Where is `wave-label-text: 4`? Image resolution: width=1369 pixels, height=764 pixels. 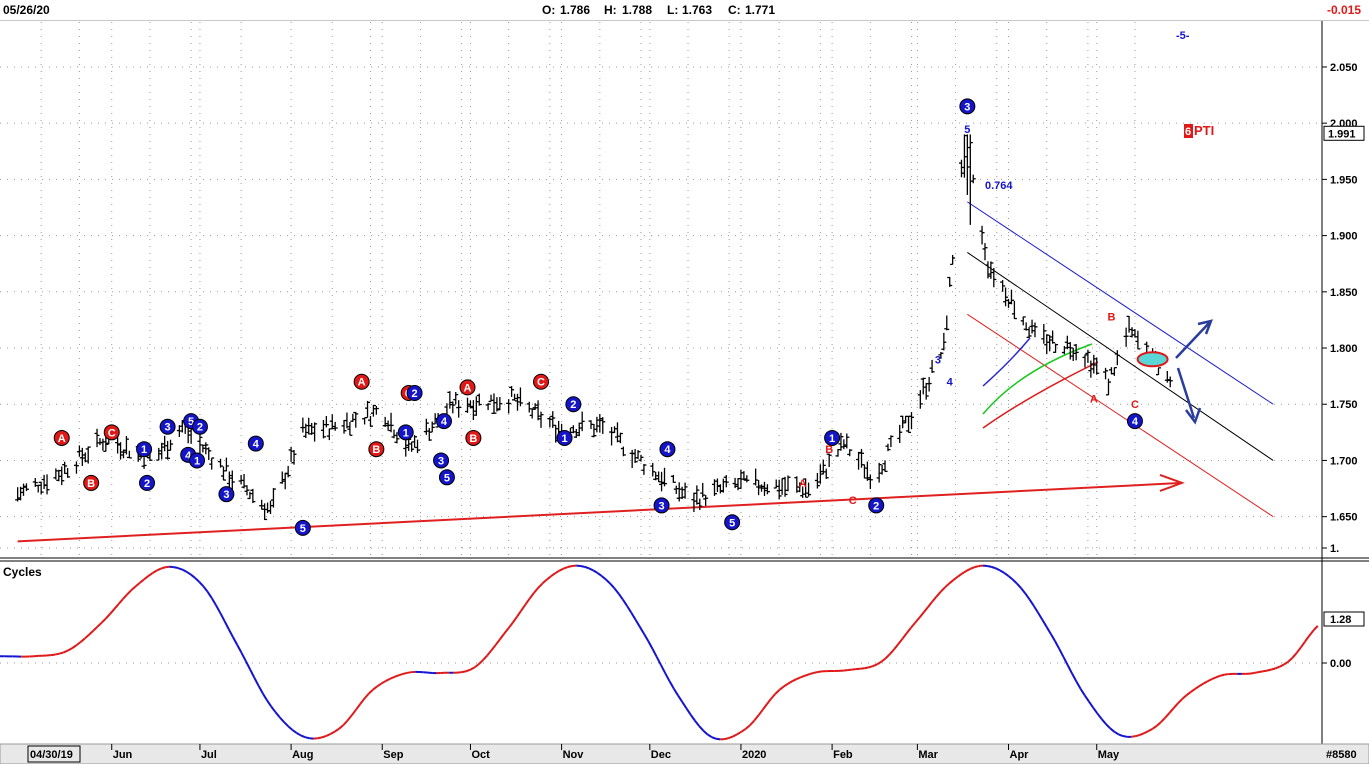
wave-label-text: 4 is located at coordinates (667, 450).